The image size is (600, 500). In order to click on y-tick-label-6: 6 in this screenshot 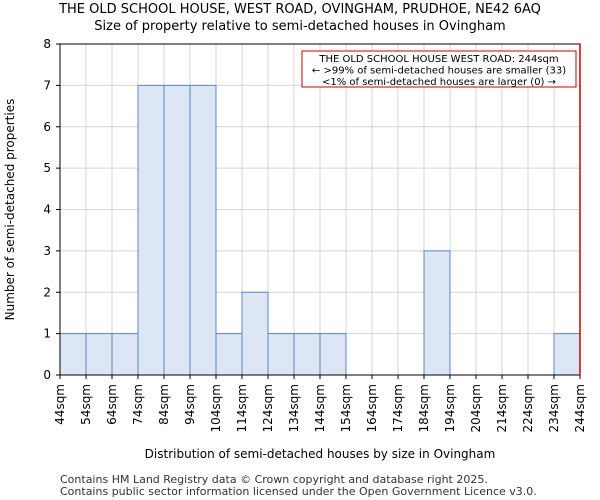, I will do `click(47, 127)`.